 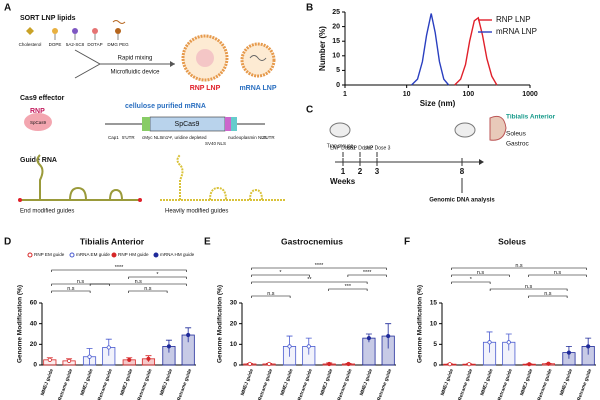 What do you see at coordinates (338, 70) in the screenshot?
I see `y-tick-label: 5` at bounding box center [338, 70].